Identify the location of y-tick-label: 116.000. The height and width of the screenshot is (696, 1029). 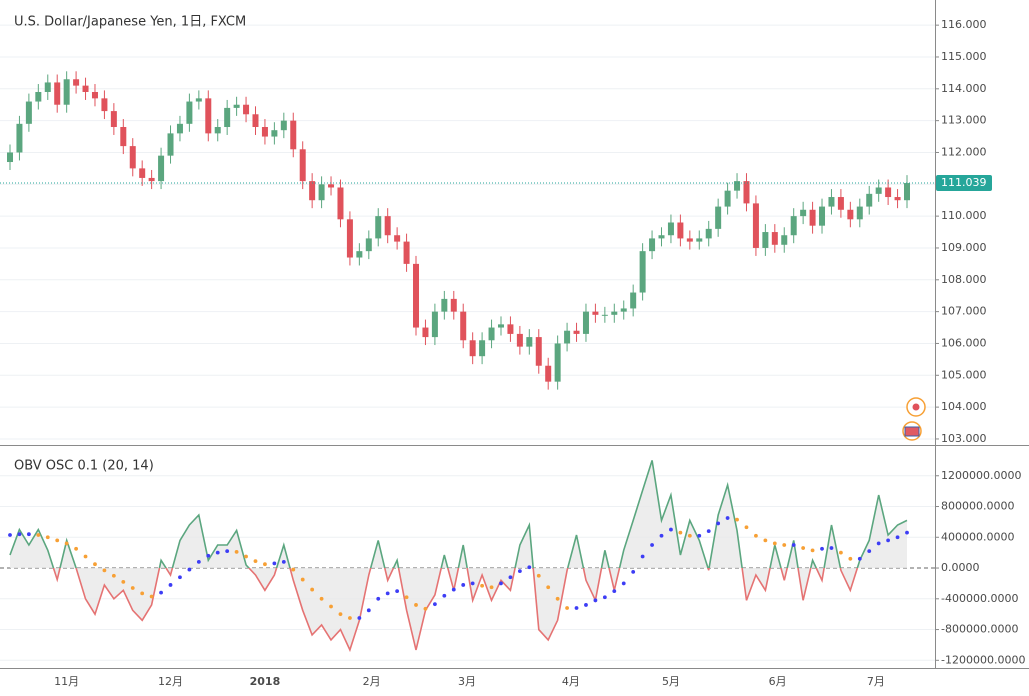
(964, 24).